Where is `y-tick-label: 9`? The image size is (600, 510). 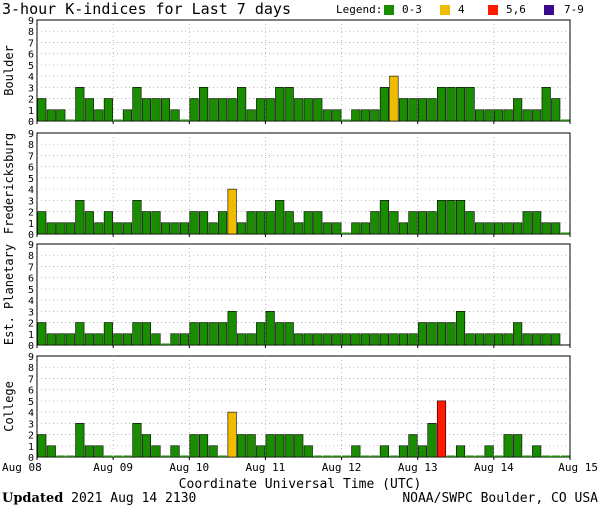 y-tick-label: 9 is located at coordinates (31, 245).